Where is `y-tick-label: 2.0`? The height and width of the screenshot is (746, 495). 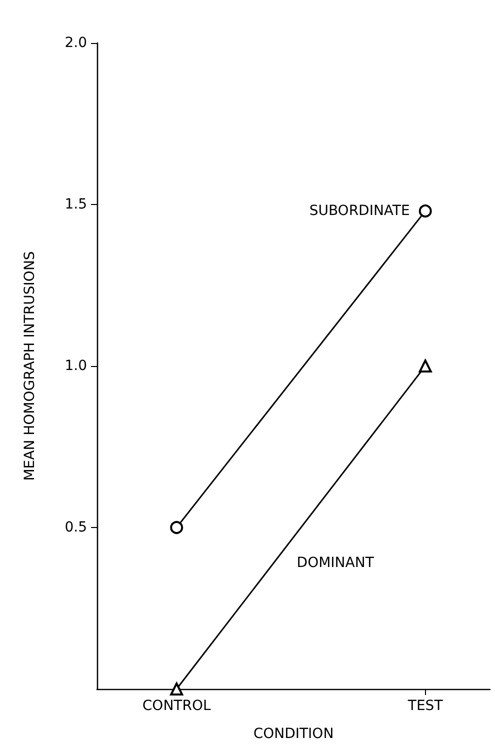 y-tick-label: 2.0 is located at coordinates (75, 43).